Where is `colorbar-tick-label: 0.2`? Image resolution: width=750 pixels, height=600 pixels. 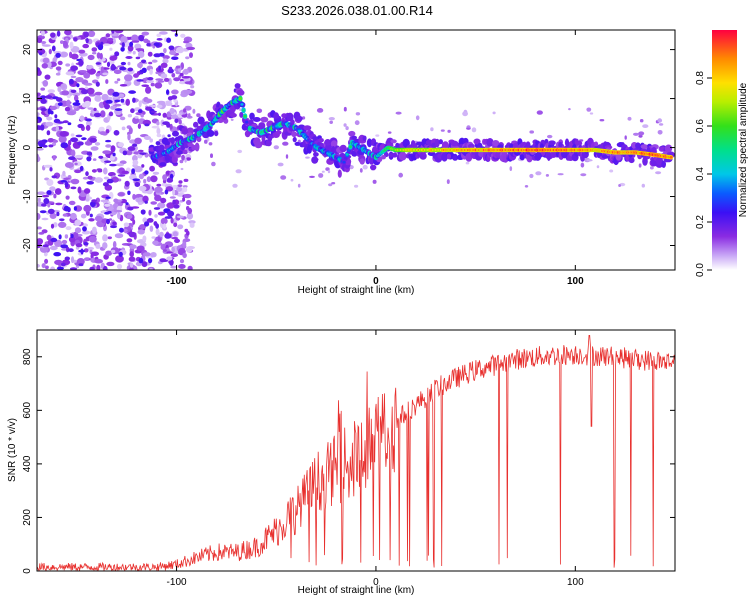 colorbar-tick-label: 0.2 is located at coordinates (700, 222).